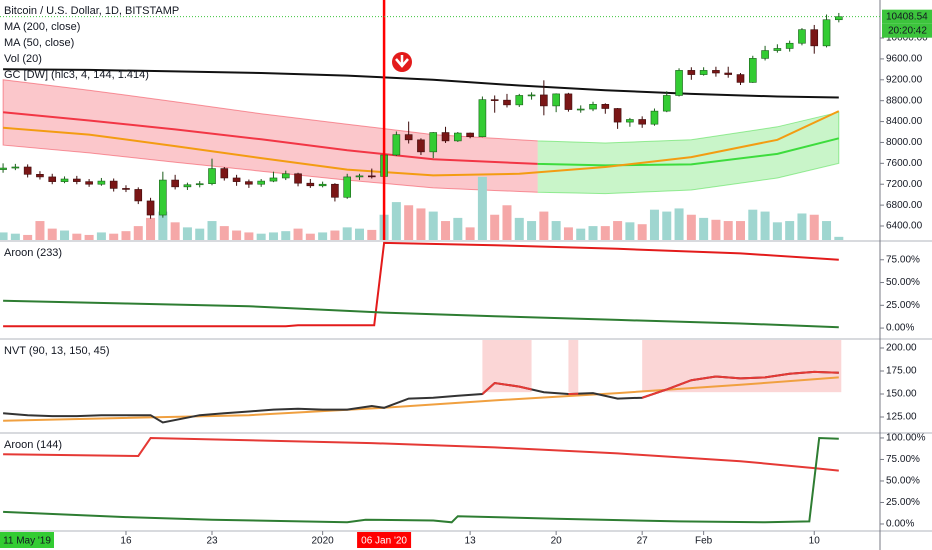 The height and width of the screenshot is (550, 932). What do you see at coordinates (904, 100) in the screenshot?
I see `y-tick-label: 8800.00` at bounding box center [904, 100].